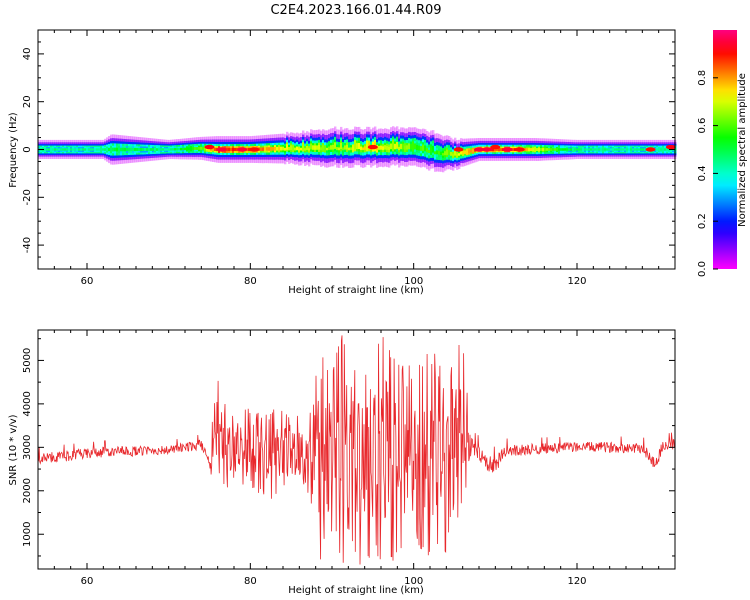 The width and height of the screenshot is (750, 600). What do you see at coordinates (250, 281) in the screenshot?
I see `x-tick-label: 80` at bounding box center [250, 281].